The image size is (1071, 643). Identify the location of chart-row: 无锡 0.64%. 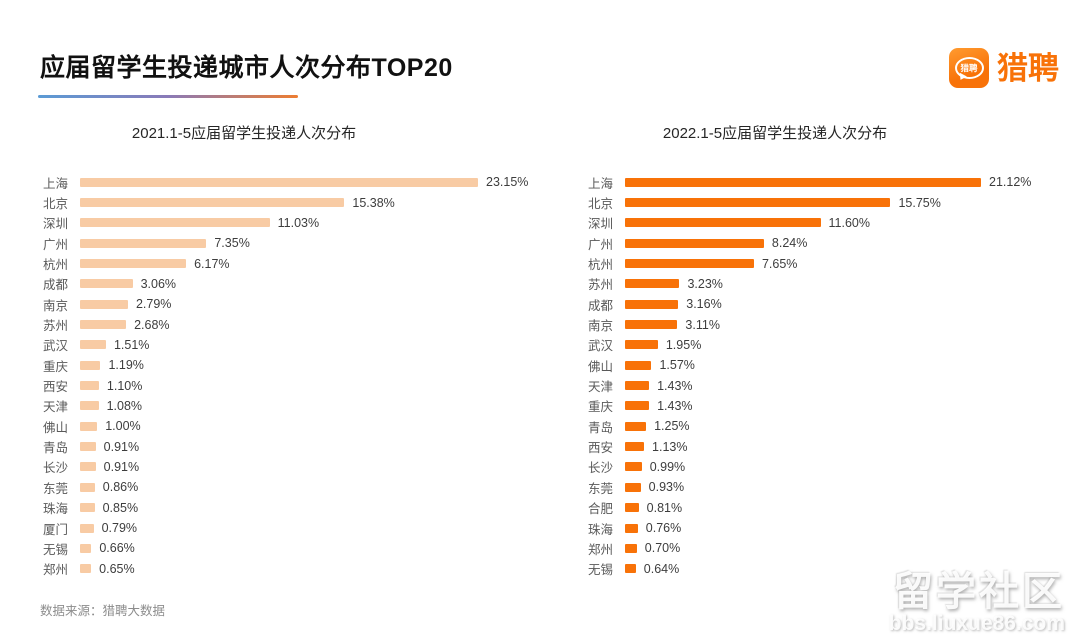
(826, 569).